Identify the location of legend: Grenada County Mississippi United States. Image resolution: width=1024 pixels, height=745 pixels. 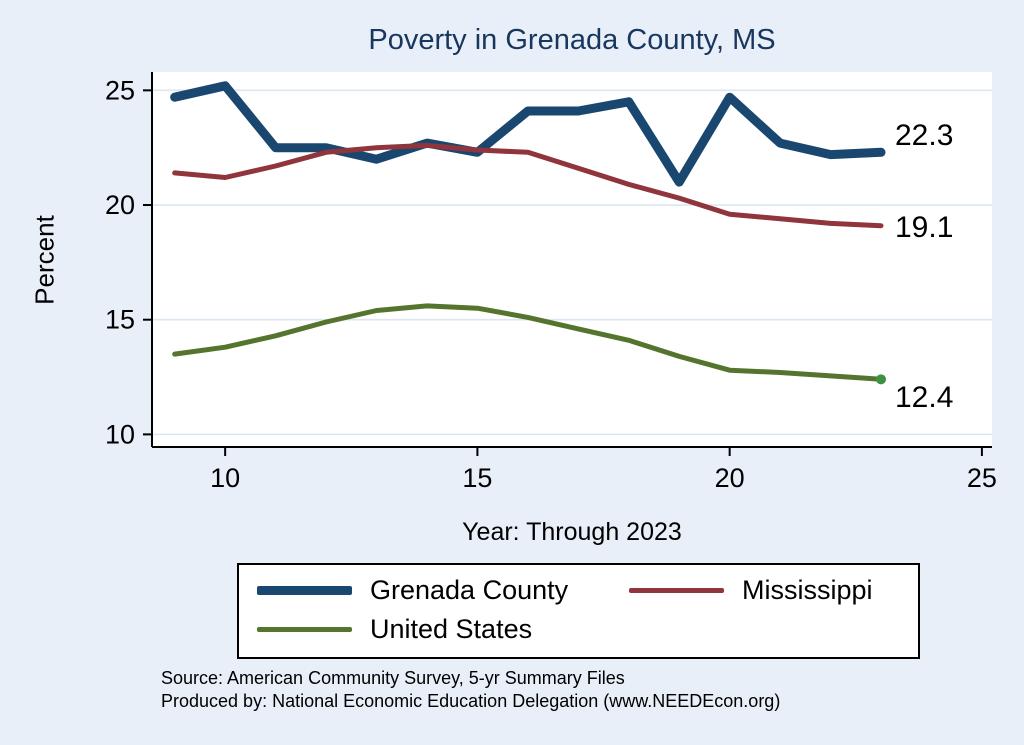
(578, 611).